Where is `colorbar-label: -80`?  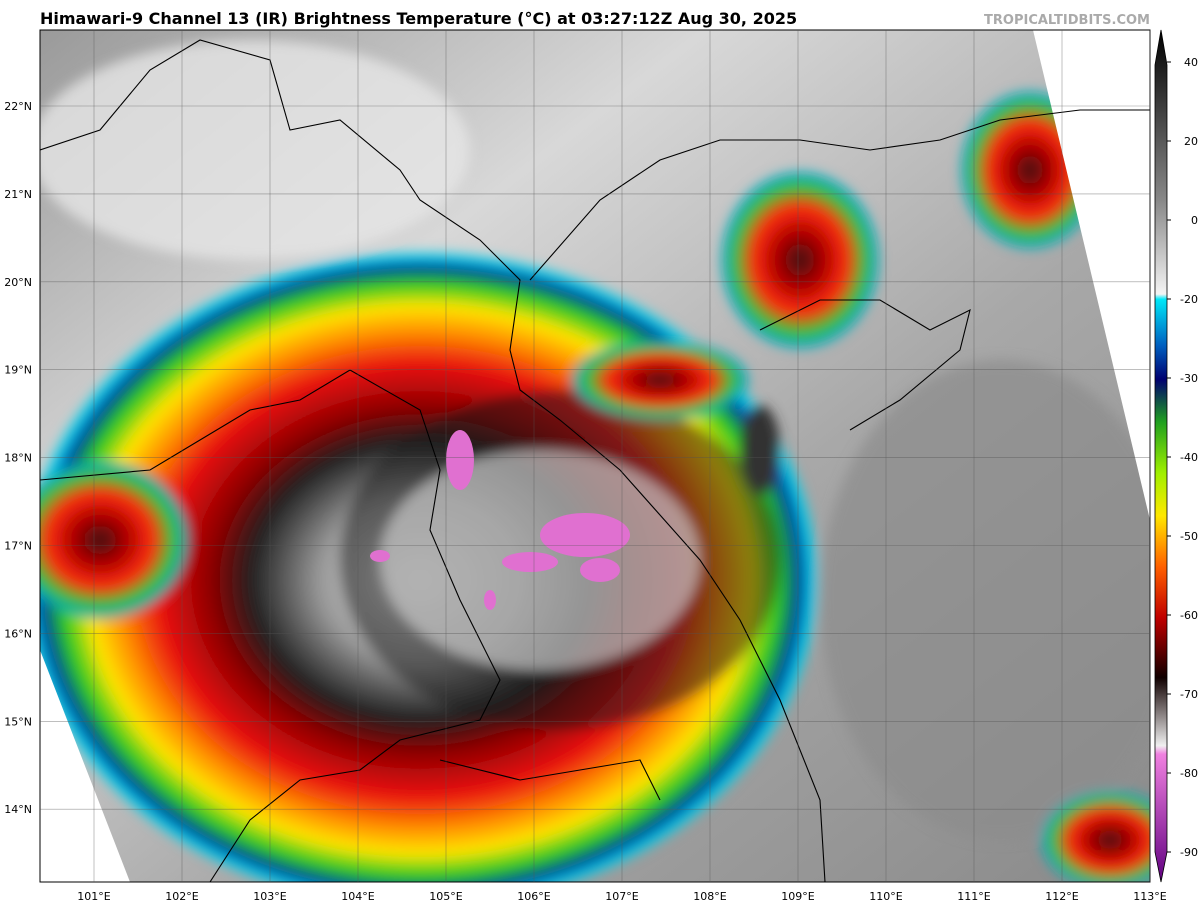 colorbar-label: -80 is located at coordinates (1189, 773).